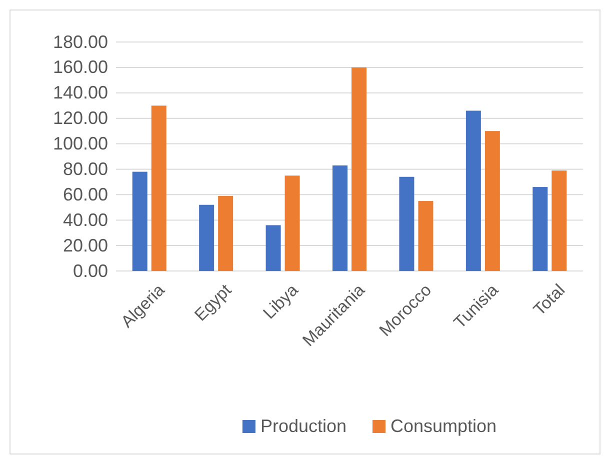  What do you see at coordinates (85, 194) in the screenshot?
I see `y-tick-label: 60.00` at bounding box center [85, 194].